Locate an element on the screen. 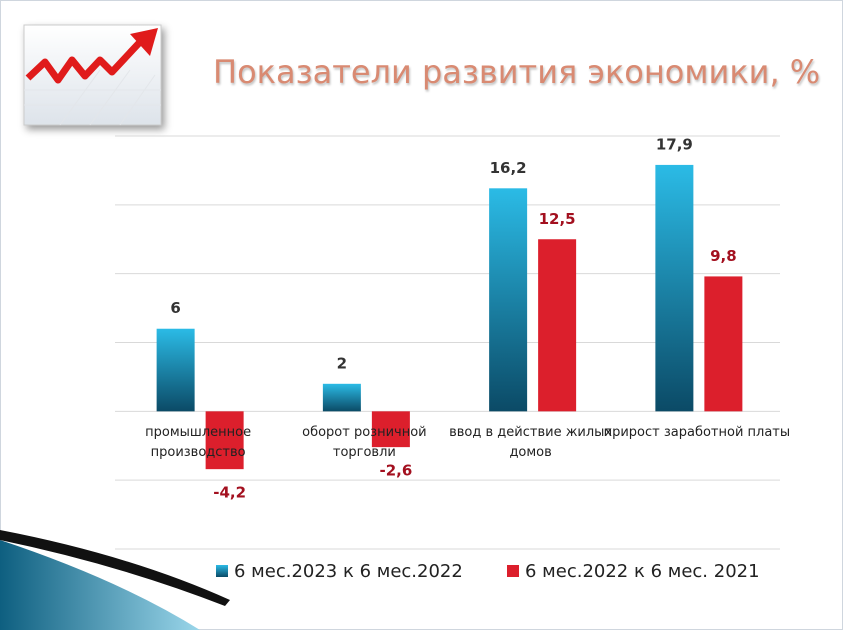  x-tick-label: промышленное производство is located at coordinates (198, 442).